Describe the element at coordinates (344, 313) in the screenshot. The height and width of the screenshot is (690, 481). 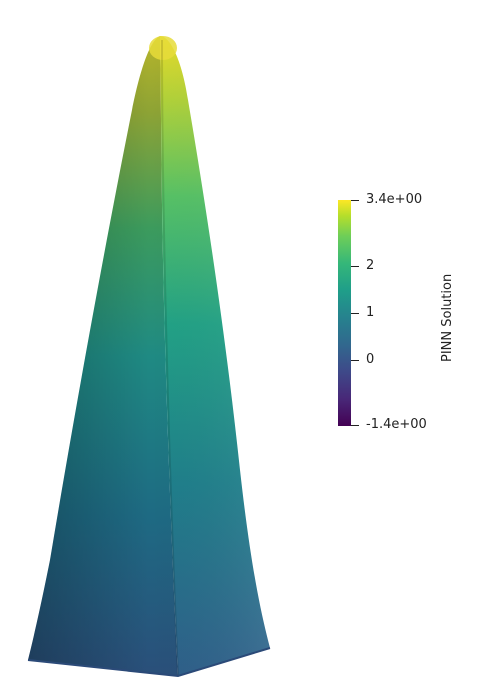
I see `colorbar-gradient` at that location.